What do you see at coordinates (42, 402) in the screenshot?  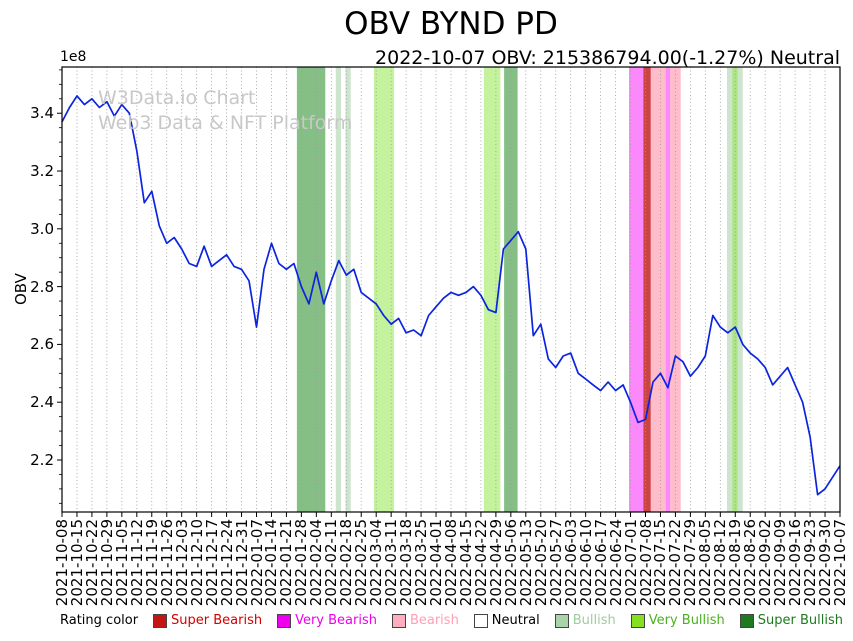 I see `y-tick-label: 2.4` at bounding box center [42, 402].